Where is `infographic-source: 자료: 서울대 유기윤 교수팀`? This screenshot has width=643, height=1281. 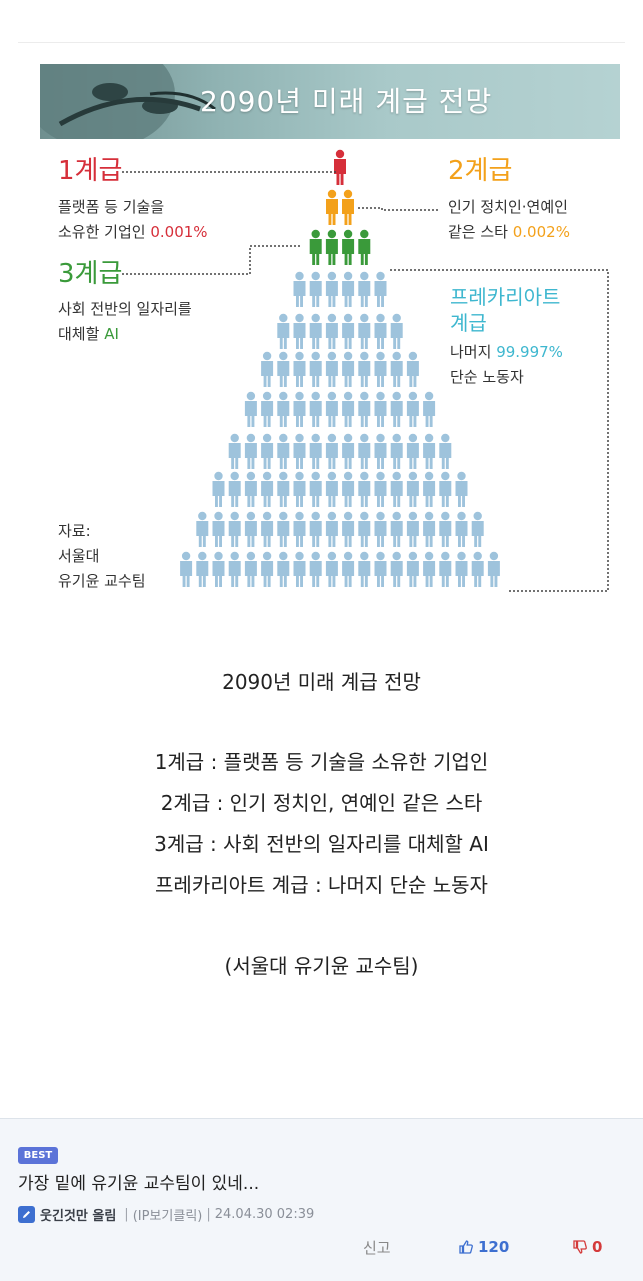 infographic-source: 자료: 서울대 유기윤 교수팀 is located at coordinates (102, 556).